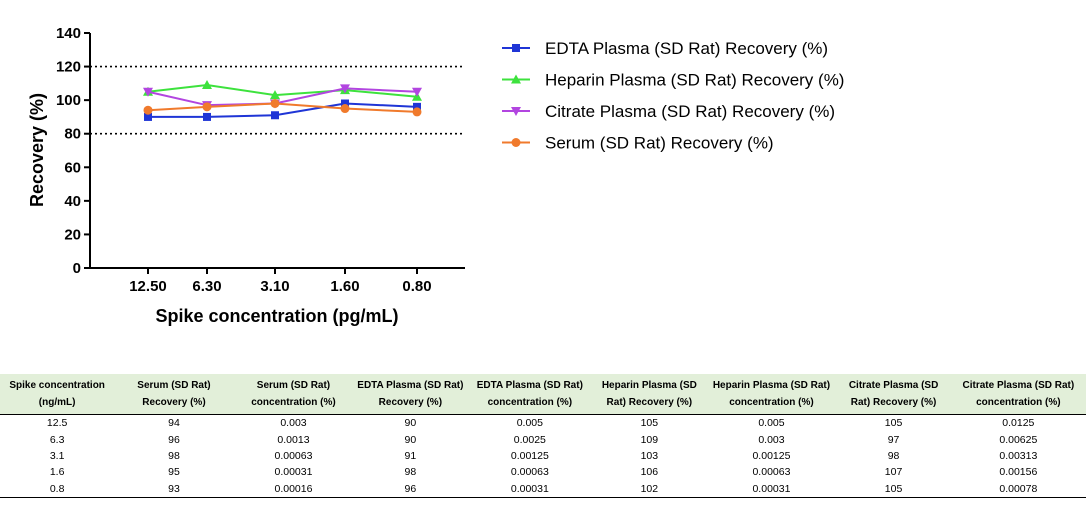 The height and width of the screenshot is (507, 1086). Describe the element at coordinates (893, 439) in the screenshot. I see `table-cell: 97` at that location.